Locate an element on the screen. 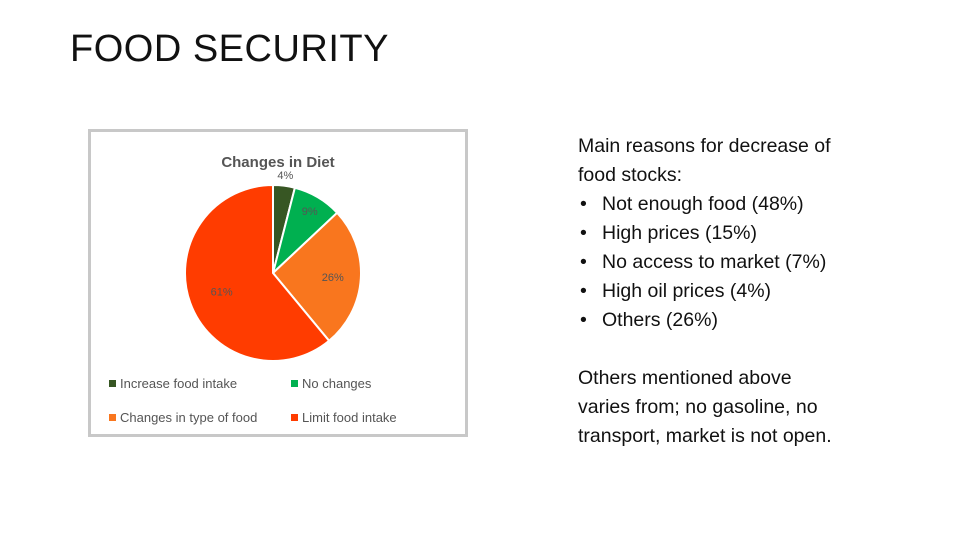  legend-label: Limit food intake is located at coordinates (349, 417).